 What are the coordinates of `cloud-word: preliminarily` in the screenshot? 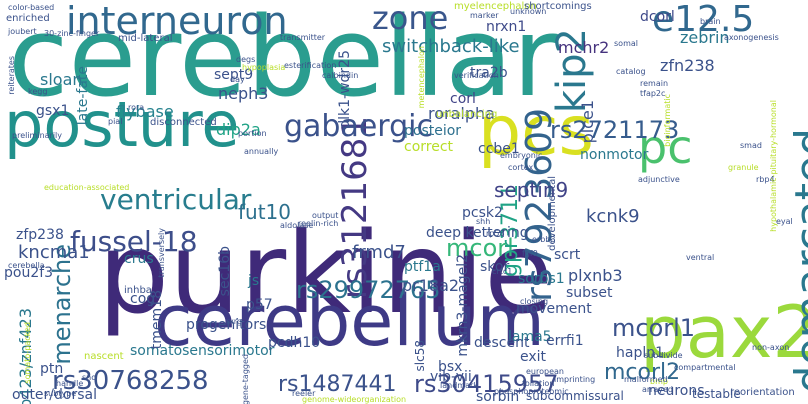 It's located at (37, 135).